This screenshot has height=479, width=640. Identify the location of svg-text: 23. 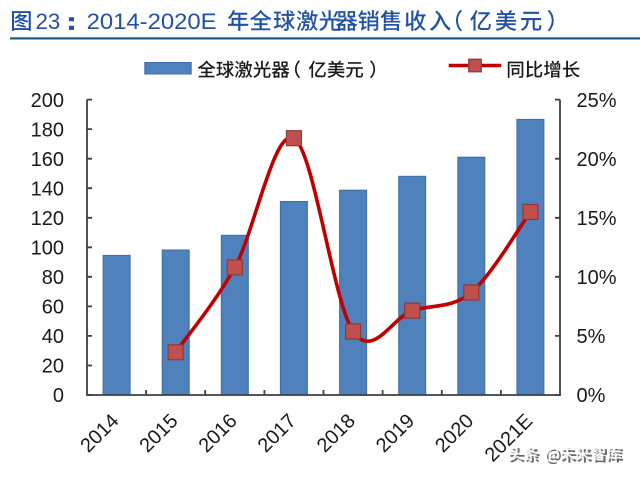
(48, 21).